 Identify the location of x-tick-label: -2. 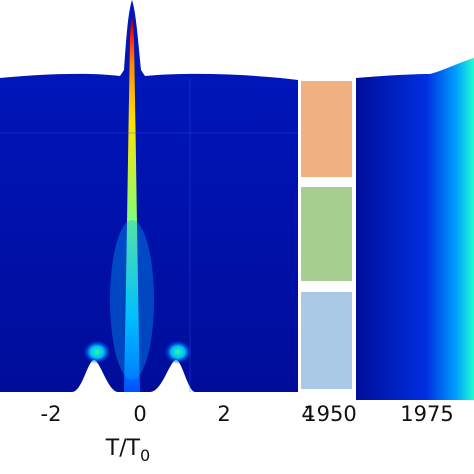
(51, 414).